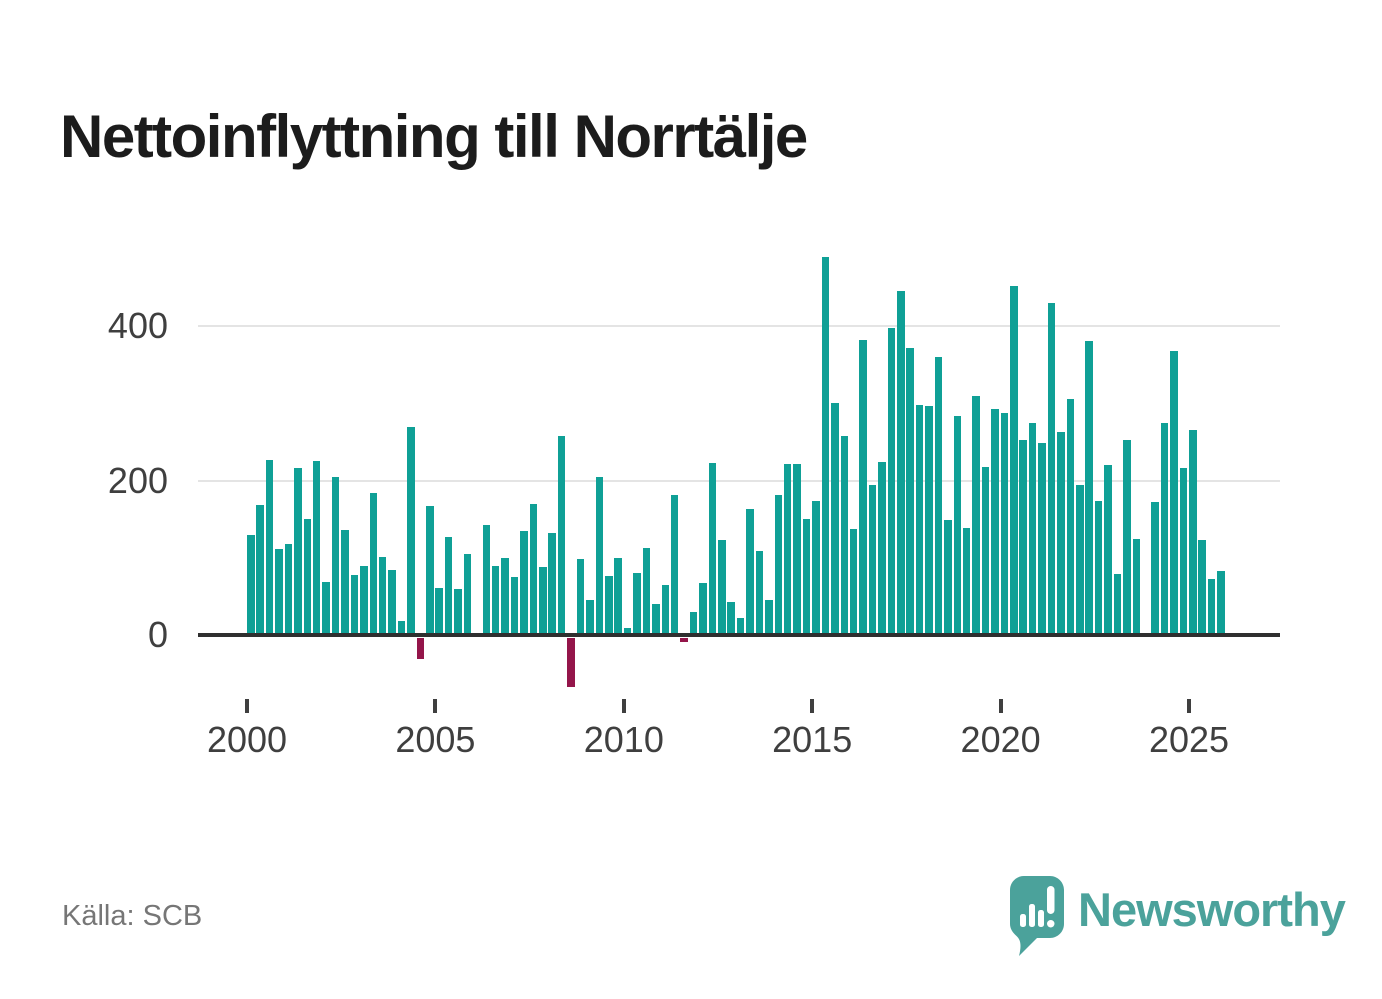 Image resolution: width=1382 pixels, height=999 pixels. What do you see at coordinates (812, 706) in the screenshot?
I see `x-axis-tick-2015` at bounding box center [812, 706].